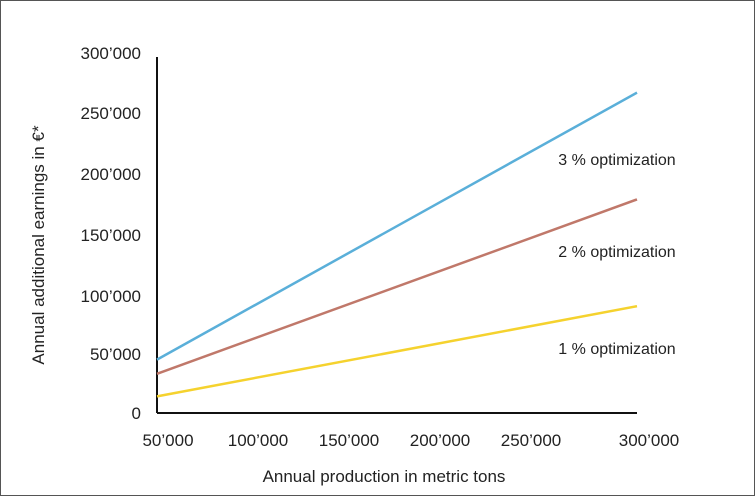 This screenshot has height=496, width=755. Describe the element at coordinates (531, 440) in the screenshot. I see `x-tick-label: 250’000` at that location.